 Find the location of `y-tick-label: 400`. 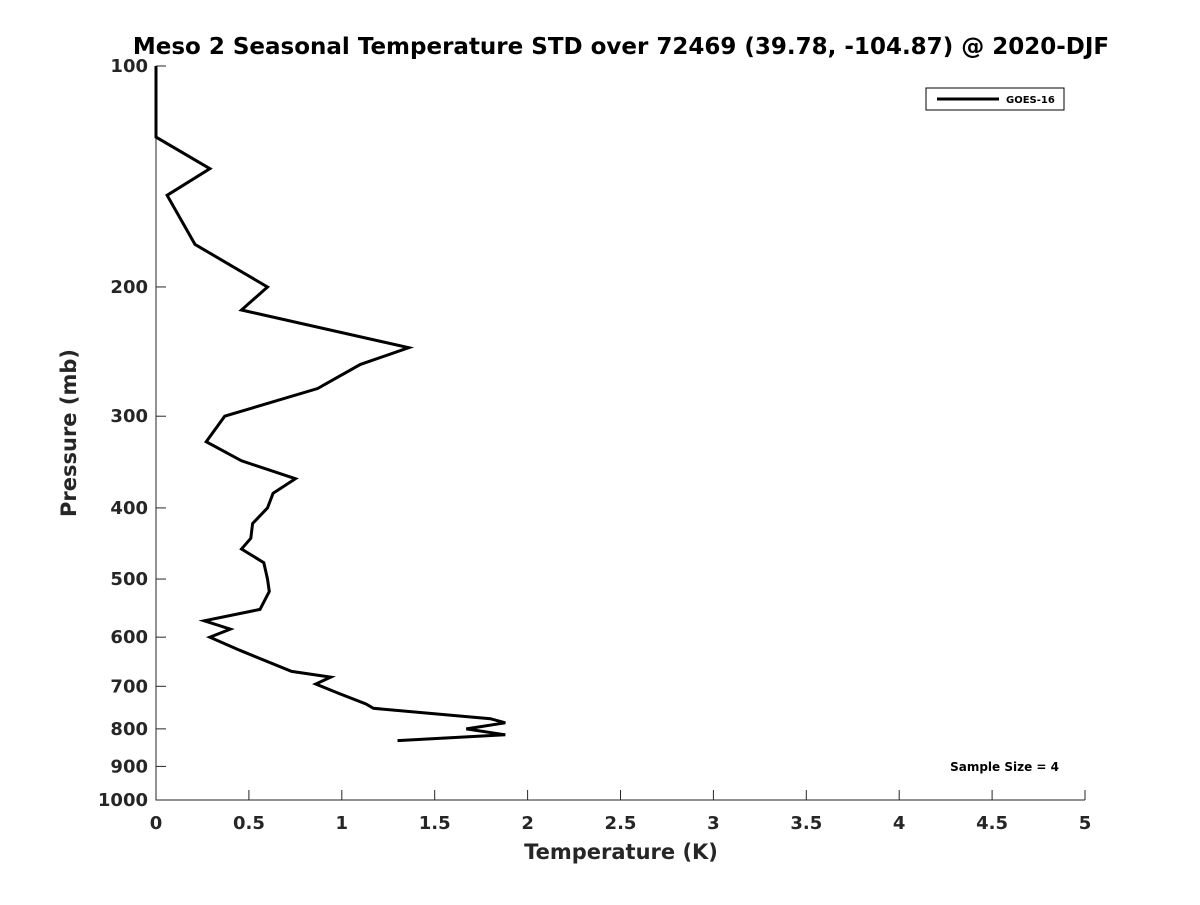

y-tick-label: 400 is located at coordinates (129, 508).